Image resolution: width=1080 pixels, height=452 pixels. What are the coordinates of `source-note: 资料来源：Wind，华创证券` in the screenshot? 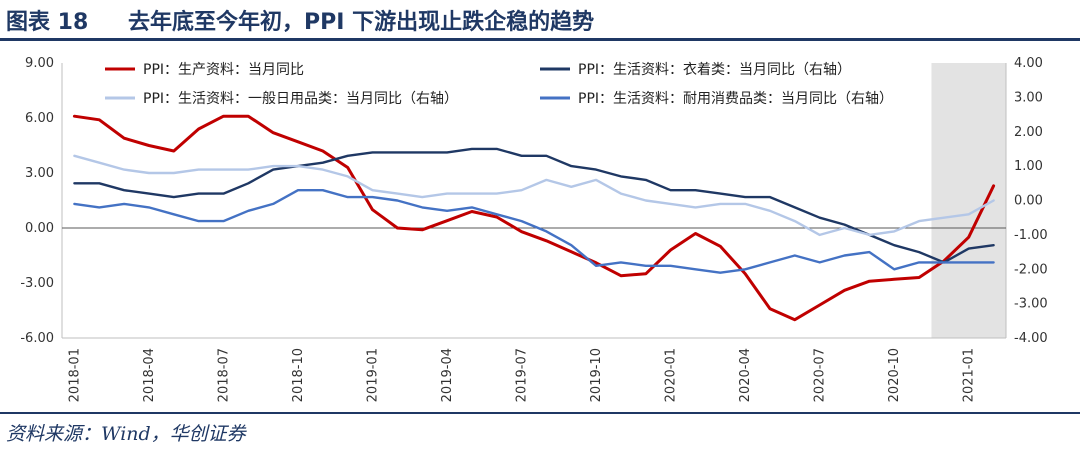 It's located at (126, 434).